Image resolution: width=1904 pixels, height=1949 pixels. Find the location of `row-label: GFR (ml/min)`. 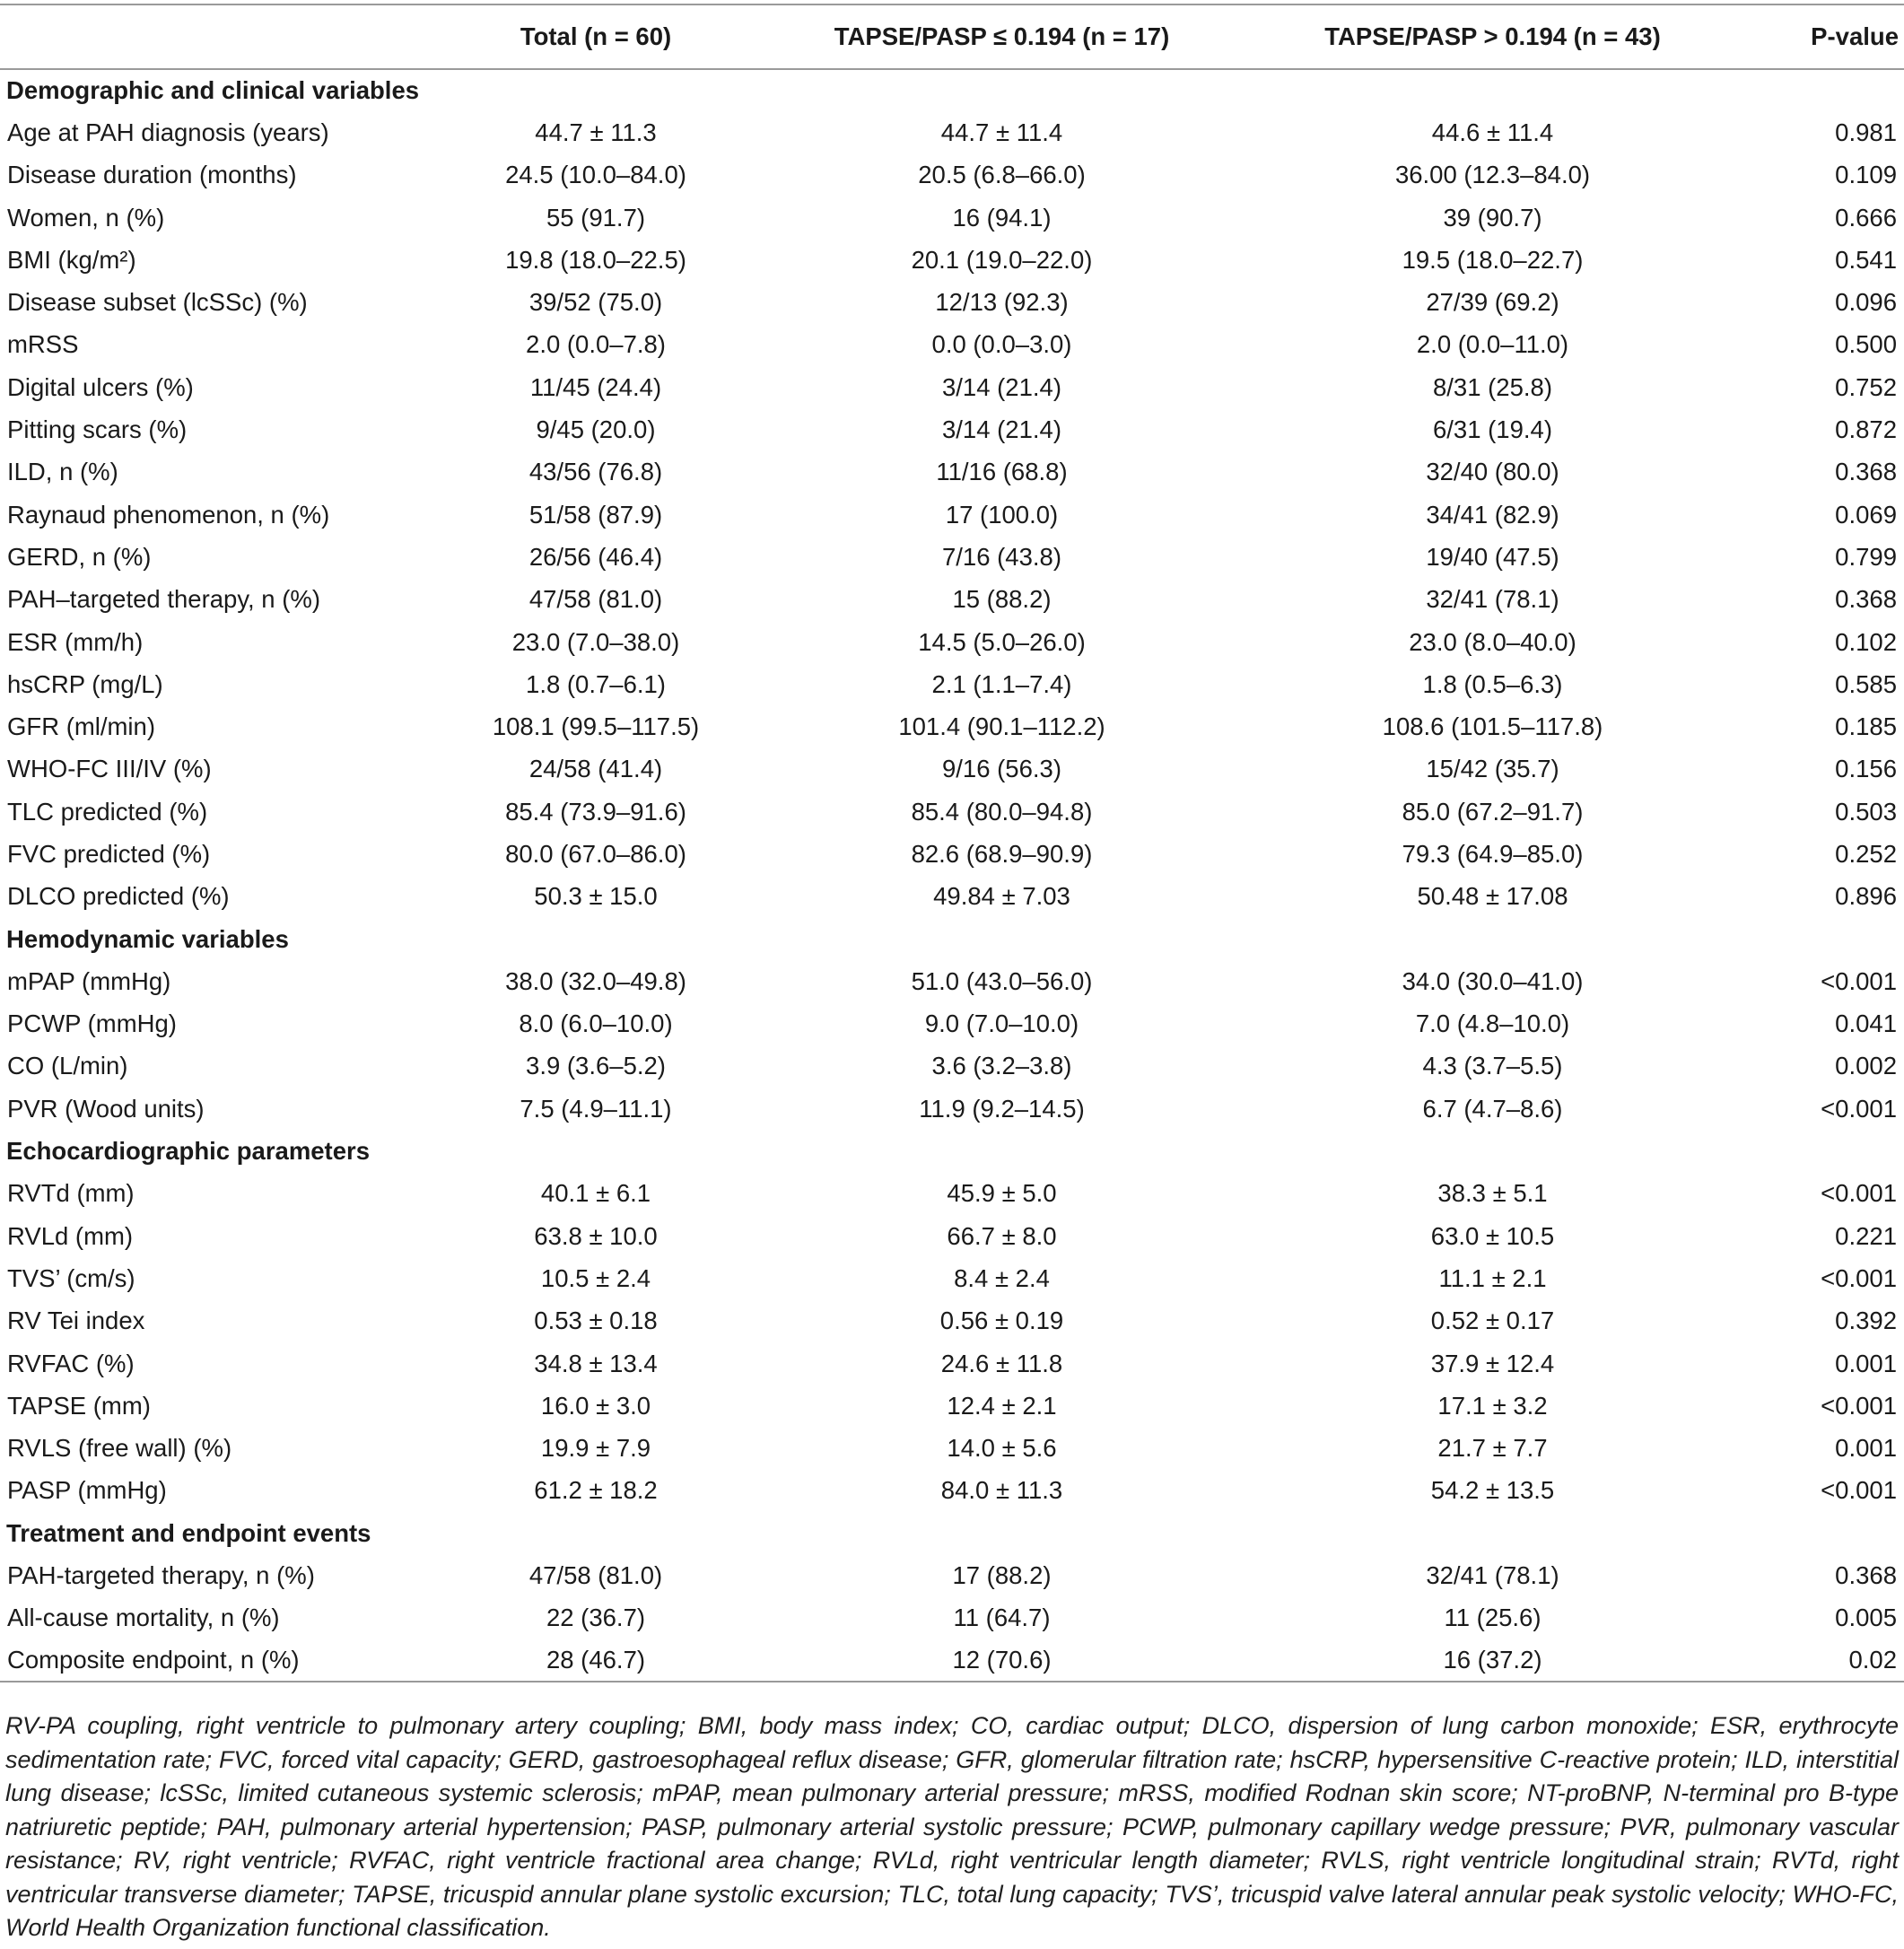

row-label: GFR (ml/min) is located at coordinates (81, 726).